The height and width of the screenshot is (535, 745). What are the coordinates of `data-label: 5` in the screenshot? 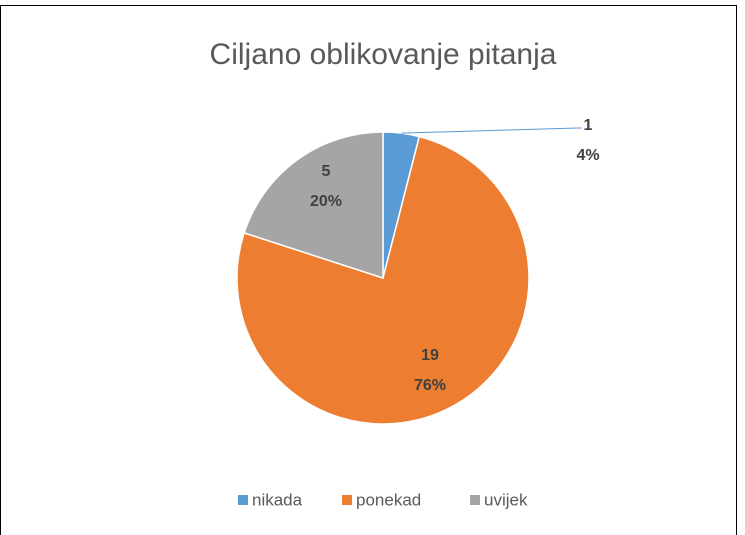 It's located at (326, 171).